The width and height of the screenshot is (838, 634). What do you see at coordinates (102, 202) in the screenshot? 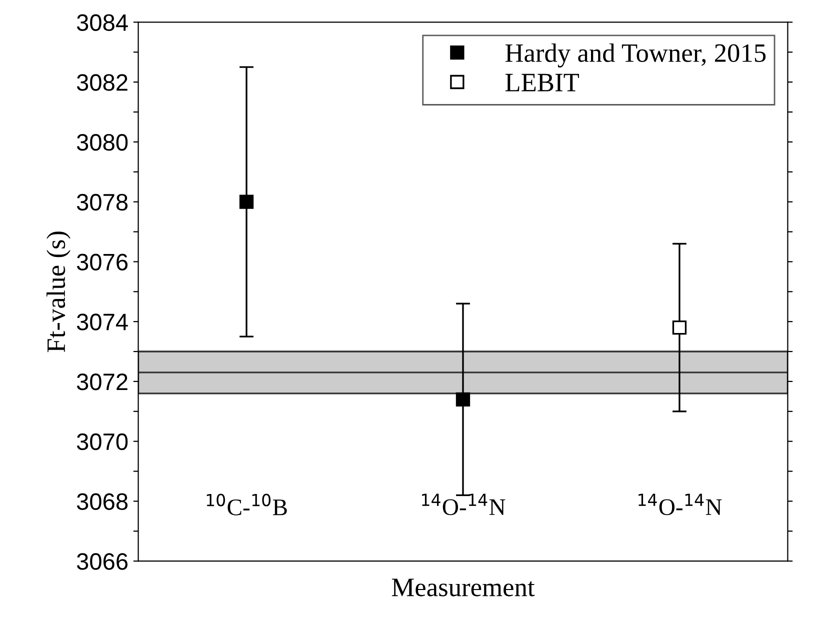
I see `y-tick-label: 3078` at bounding box center [102, 202].